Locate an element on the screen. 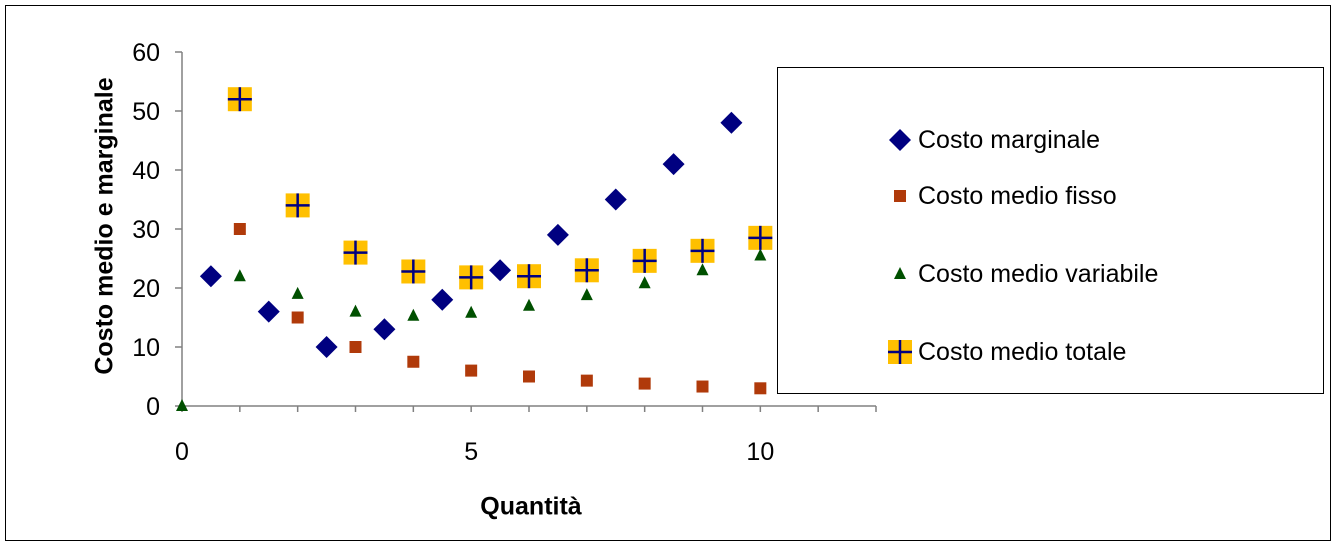 Image resolution: width=1338 pixels, height=547 pixels. series-triangle is located at coordinates (471, 329).